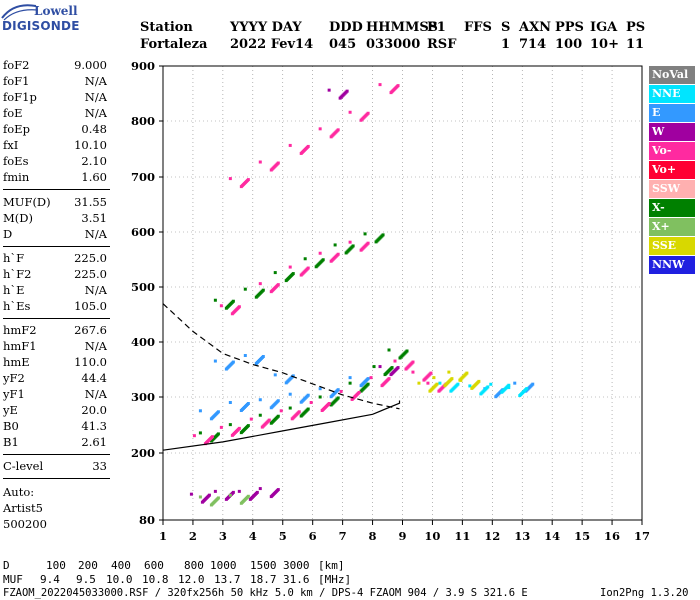  Describe the element at coordinates (90, 306) in the screenshot. I see `param-value: 105.0` at that location.